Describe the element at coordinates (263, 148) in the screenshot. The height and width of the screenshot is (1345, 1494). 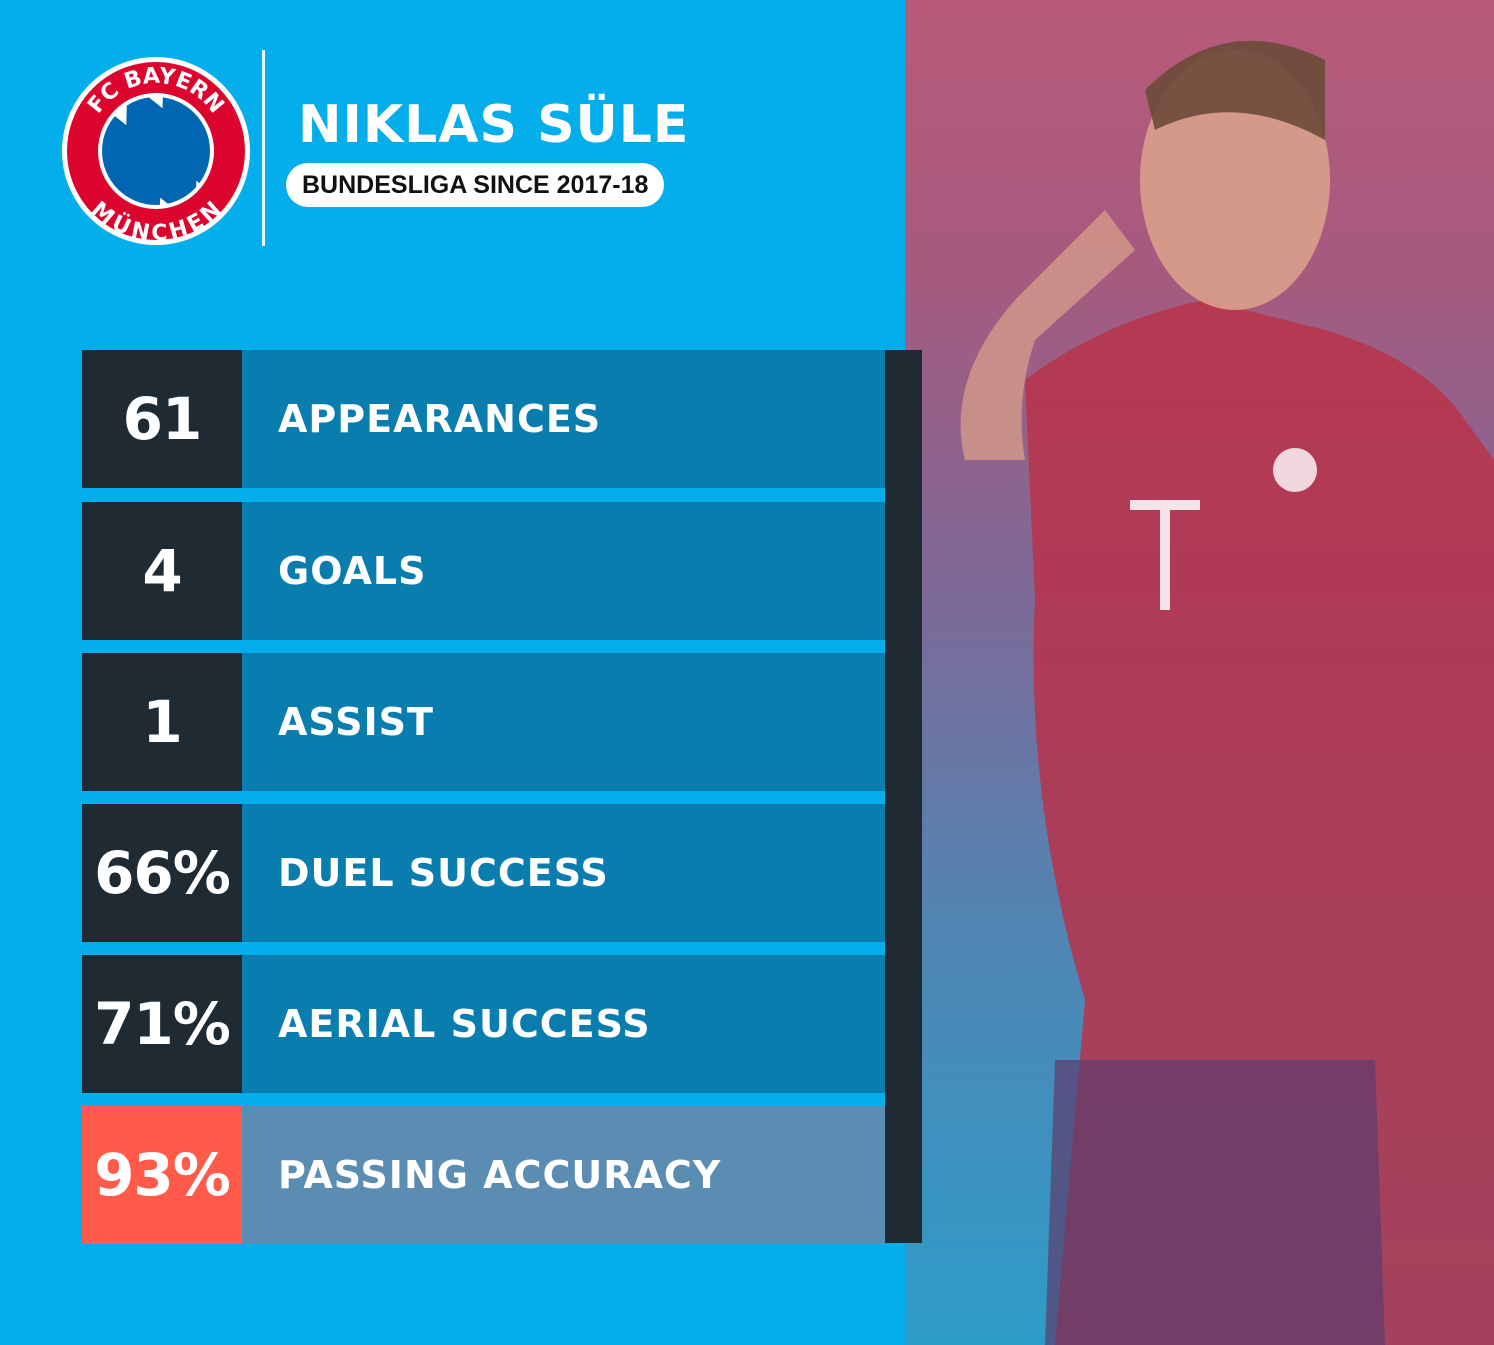
I see `header-divider` at that location.